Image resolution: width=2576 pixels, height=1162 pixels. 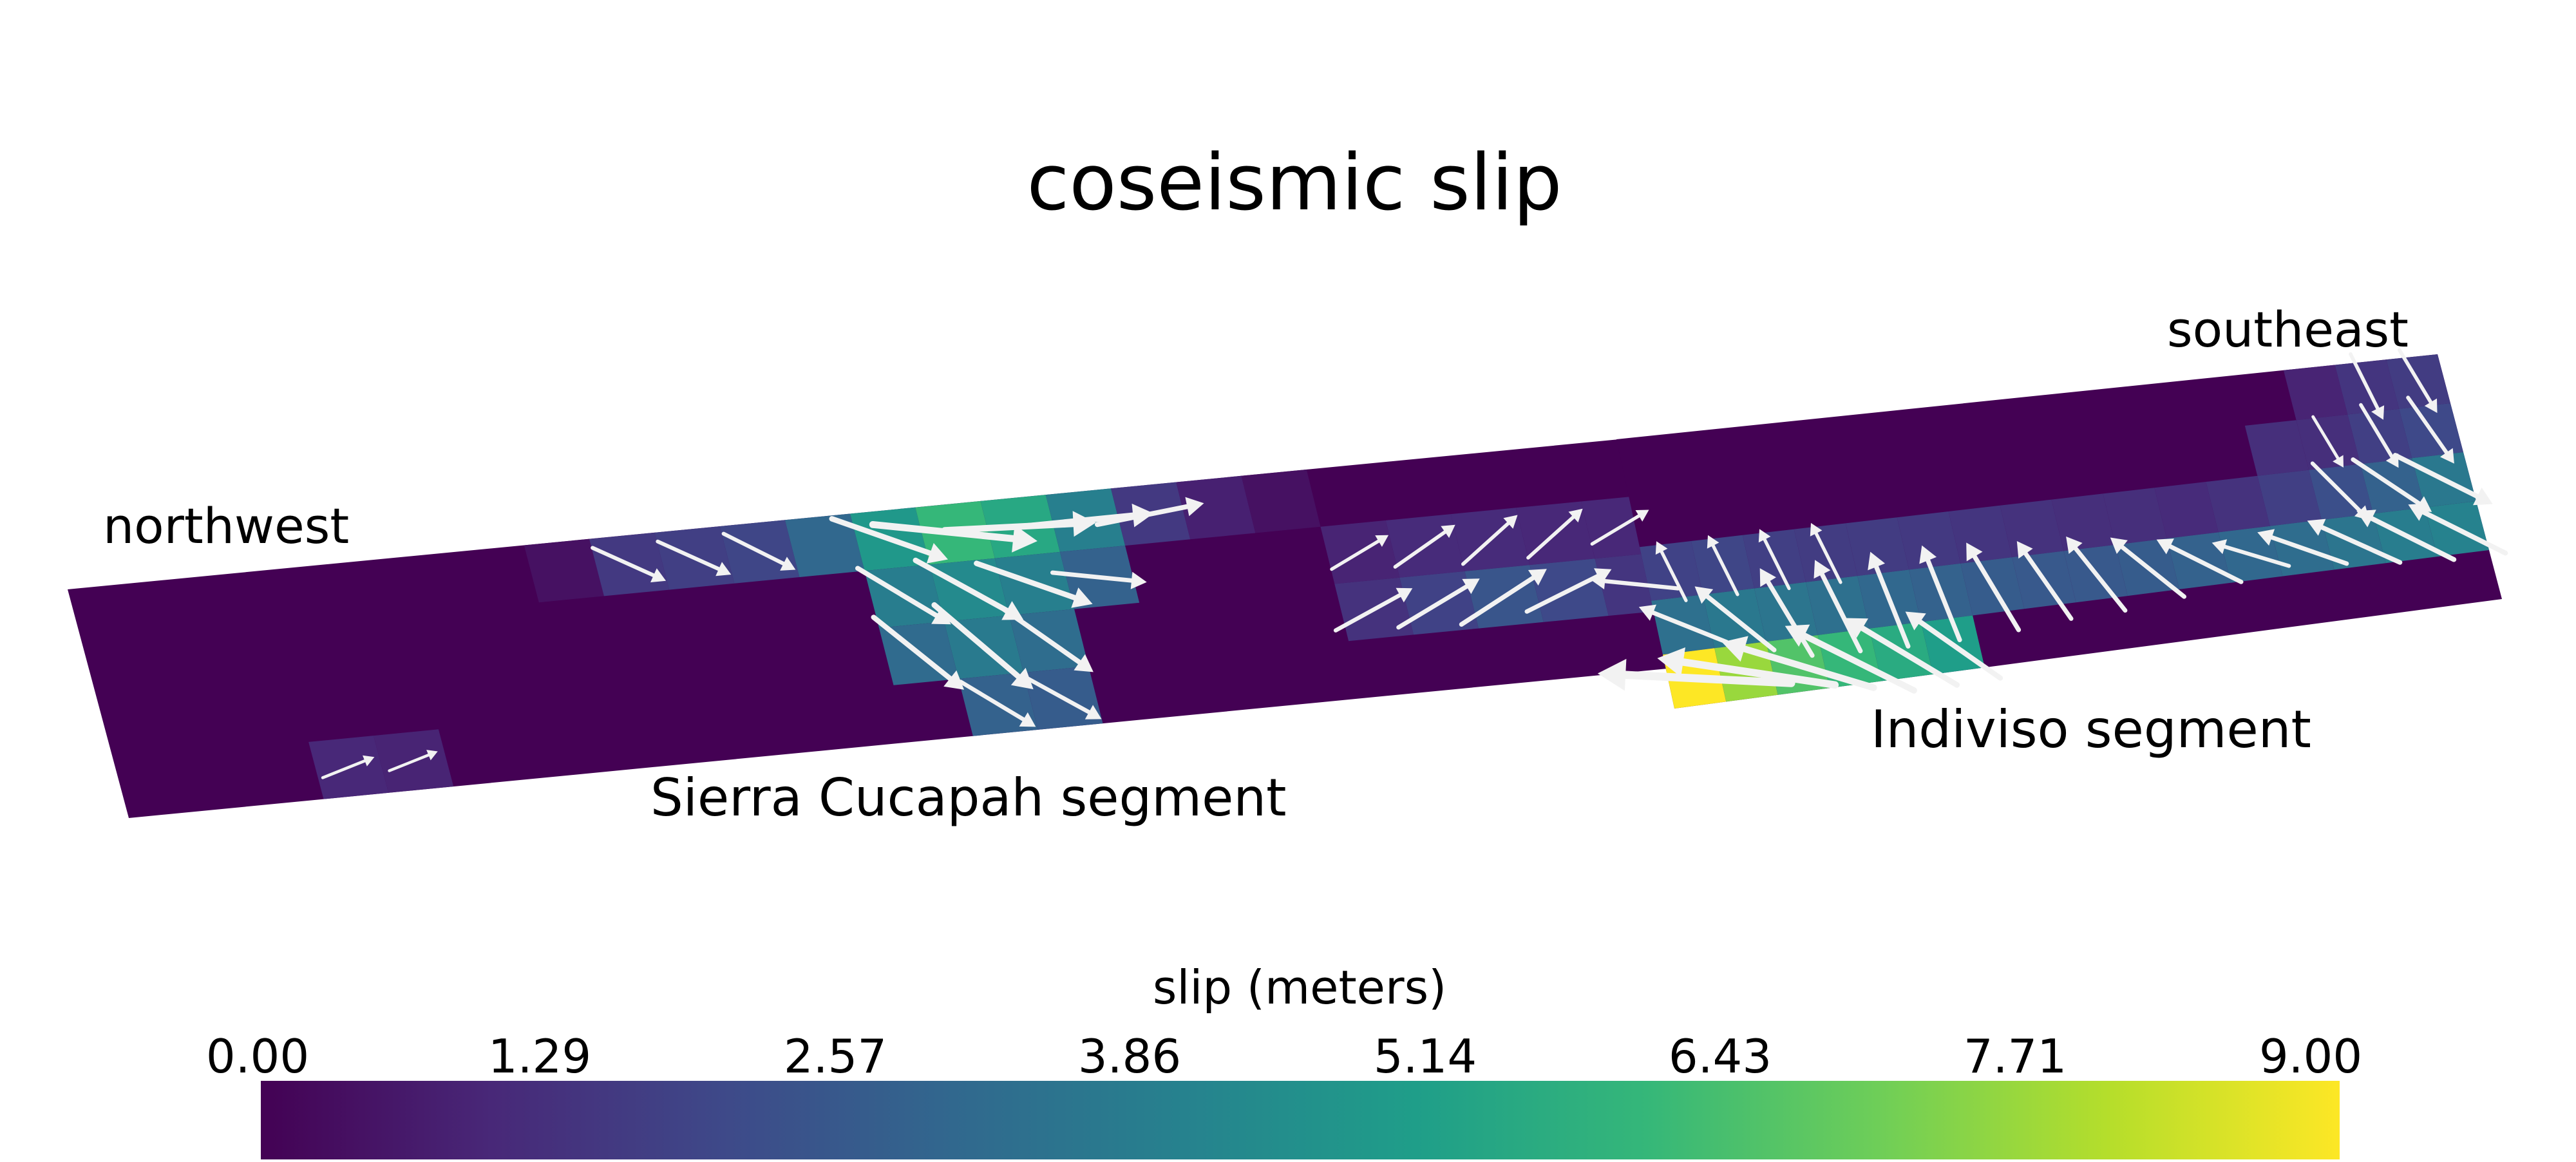 I want to click on colorbar-tick-label: 1.29, so click(x=539, y=1056).